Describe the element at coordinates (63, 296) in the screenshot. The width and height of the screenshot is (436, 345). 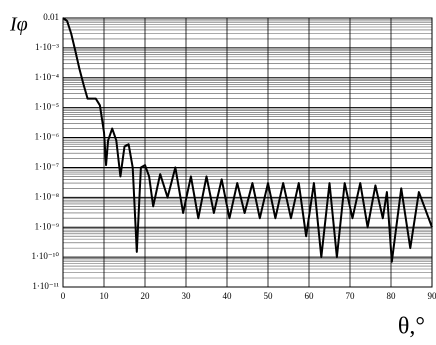
I see `x-tick-label: 0` at that location.